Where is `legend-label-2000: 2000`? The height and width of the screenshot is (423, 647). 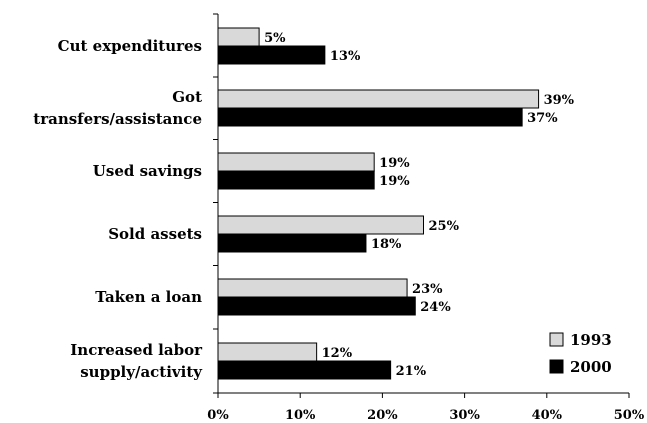 legend-label-2000: 2000 is located at coordinates (591, 367).